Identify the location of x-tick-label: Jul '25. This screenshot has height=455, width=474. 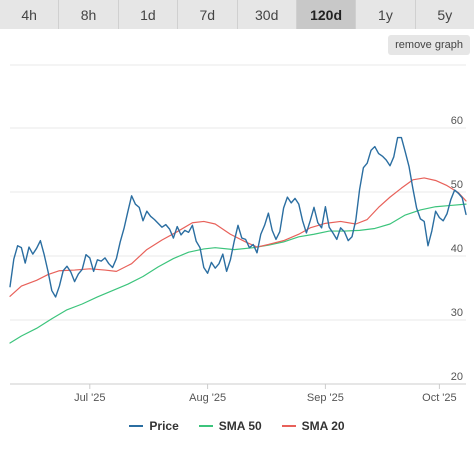
(89, 398).